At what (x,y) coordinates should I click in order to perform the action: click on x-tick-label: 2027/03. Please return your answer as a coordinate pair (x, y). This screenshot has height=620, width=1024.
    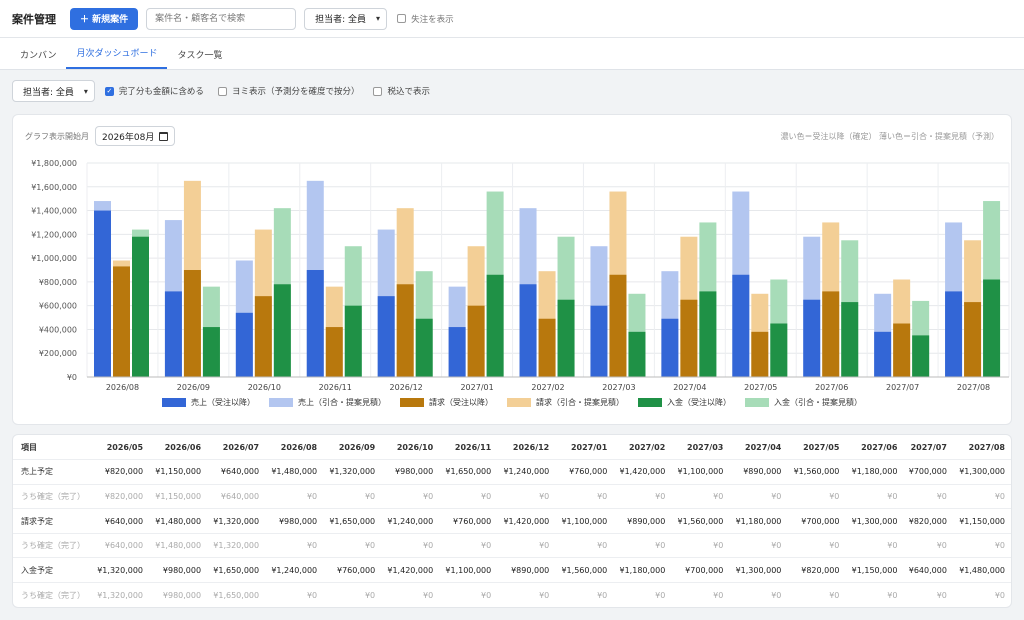
    Looking at the image, I should click on (618, 387).